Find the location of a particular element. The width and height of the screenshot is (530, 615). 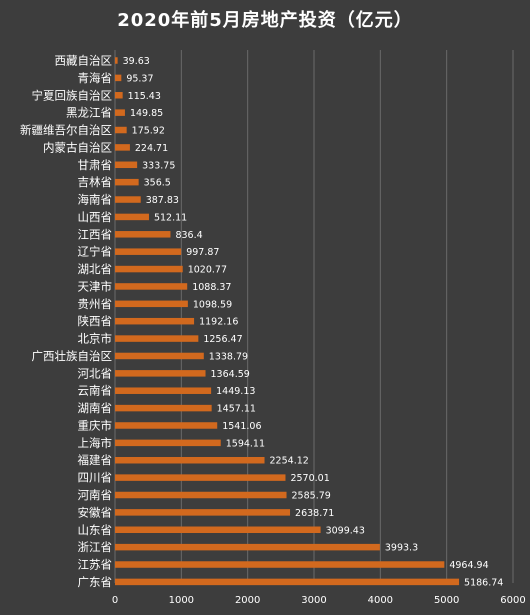

data-label: 1364.59 is located at coordinates (230, 374).